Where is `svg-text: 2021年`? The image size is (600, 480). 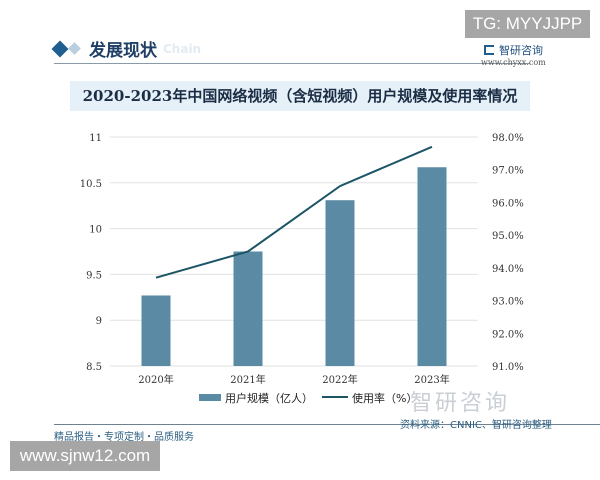
svg-text: 2021年 is located at coordinates (247, 379).